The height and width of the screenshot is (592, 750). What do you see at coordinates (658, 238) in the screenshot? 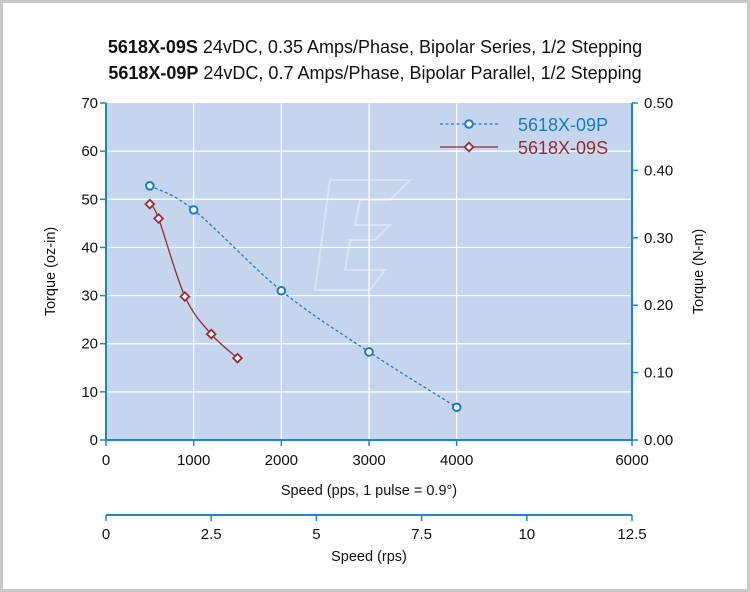
I see `y2-tick-label: 0.30` at bounding box center [658, 238].